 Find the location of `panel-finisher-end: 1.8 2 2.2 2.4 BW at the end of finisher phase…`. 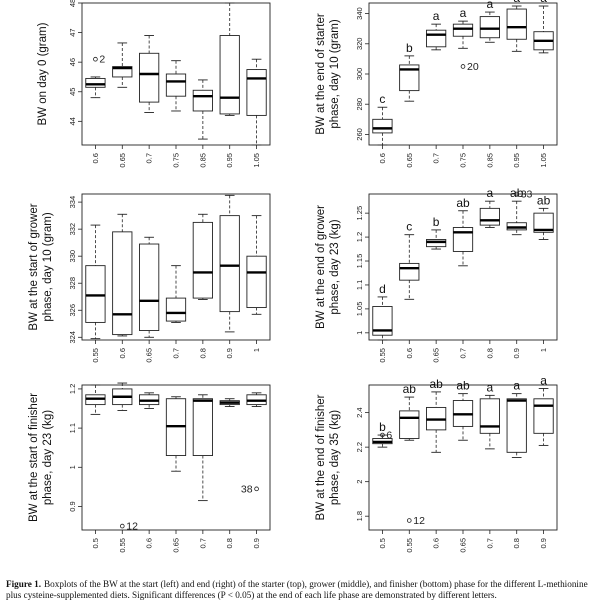

panel-finisher-end: 1.8 2 2.2 2.4 BW at the end of finisher phase… is located at coordinates (436, 463).